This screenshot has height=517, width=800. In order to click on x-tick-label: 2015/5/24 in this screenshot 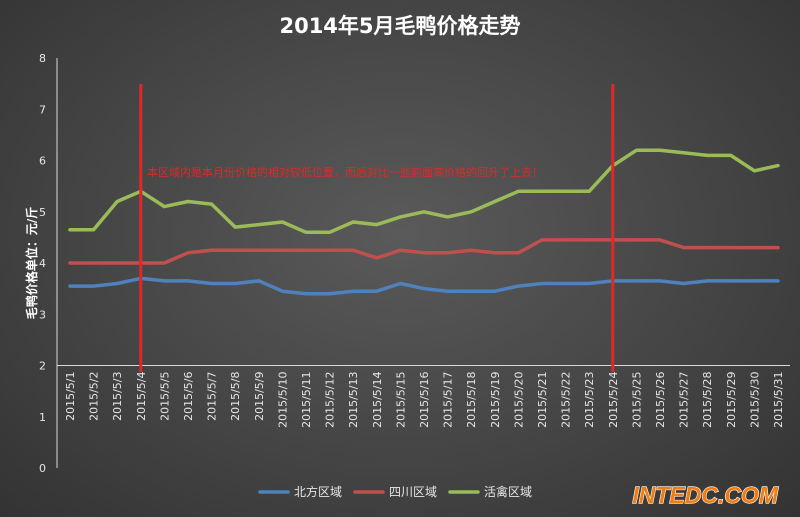, I will do `click(613, 400)`.